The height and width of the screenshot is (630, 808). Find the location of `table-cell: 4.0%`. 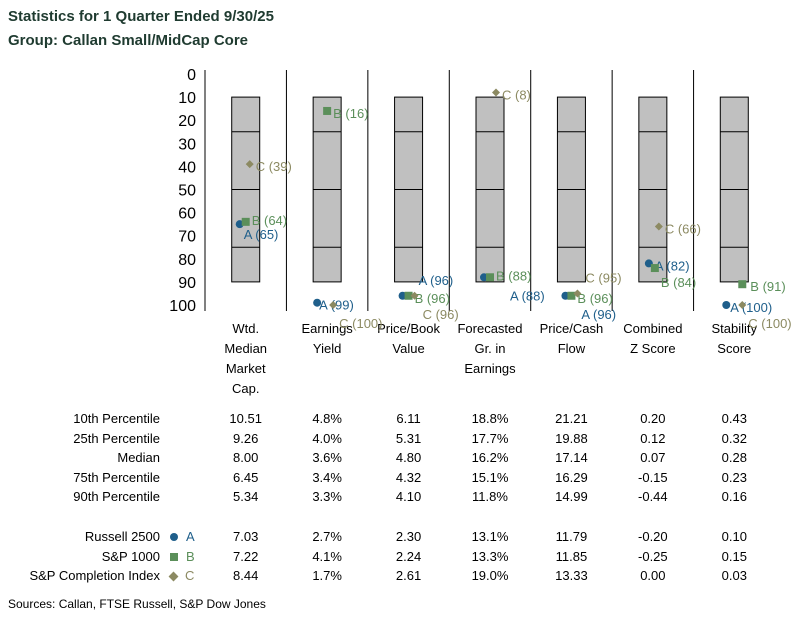

table-cell: 4.0% is located at coordinates (327, 438).